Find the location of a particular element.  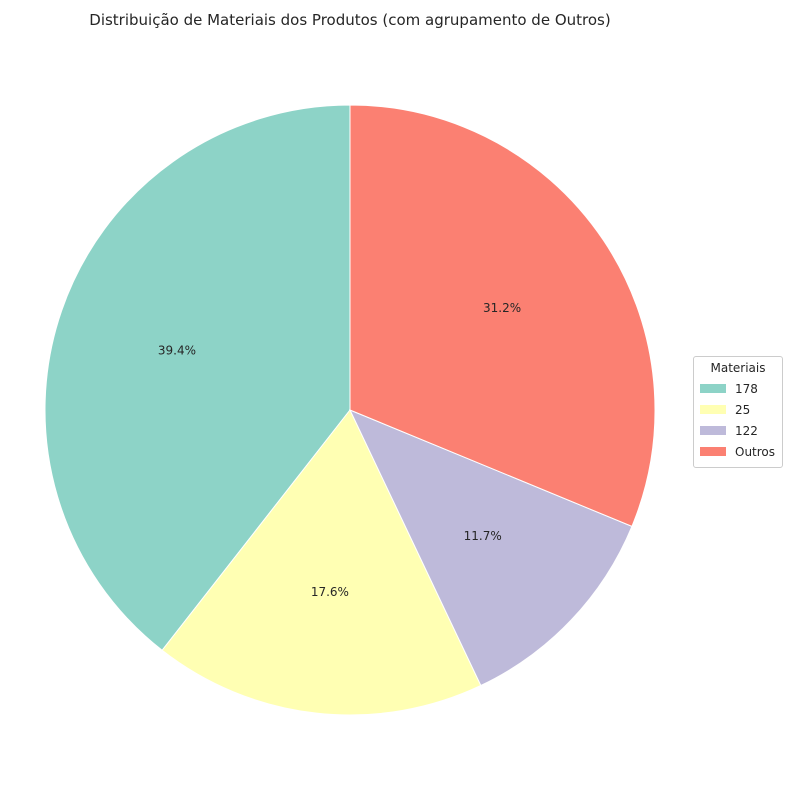

legend-item: Outros is located at coordinates (738, 451).